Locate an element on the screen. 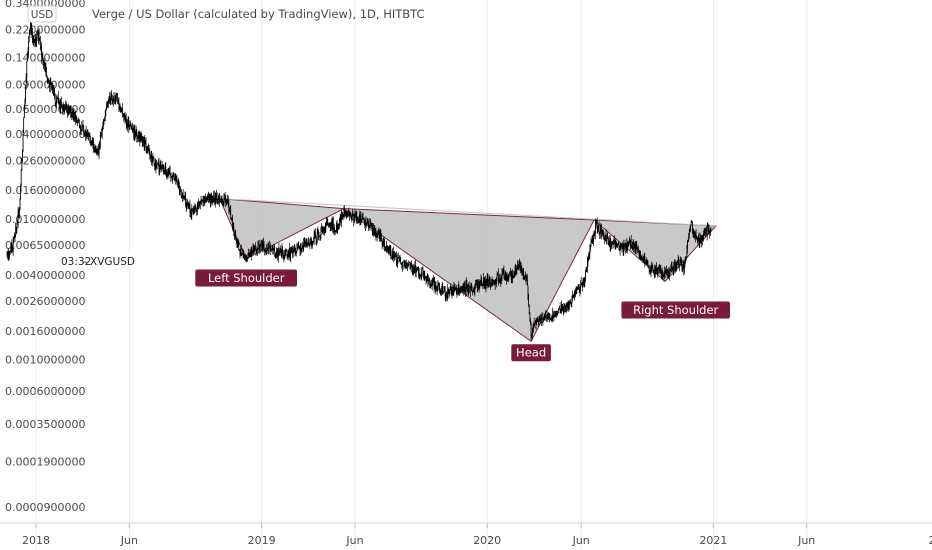  currency-badge: USD is located at coordinates (42, 14).